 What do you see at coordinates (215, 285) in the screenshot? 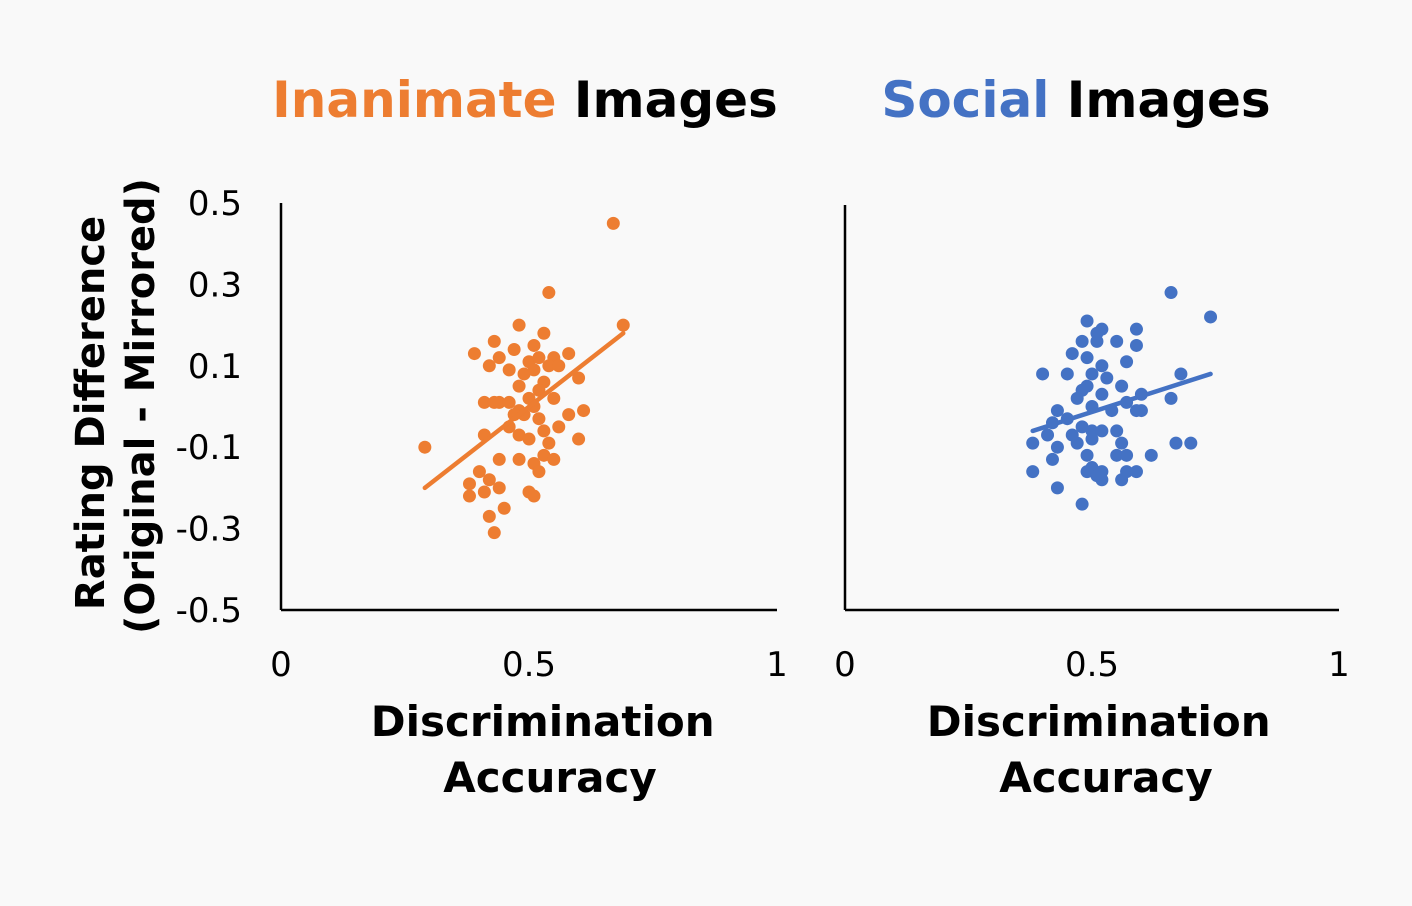
I see `y-tick-label: 0.3` at bounding box center [215, 285].